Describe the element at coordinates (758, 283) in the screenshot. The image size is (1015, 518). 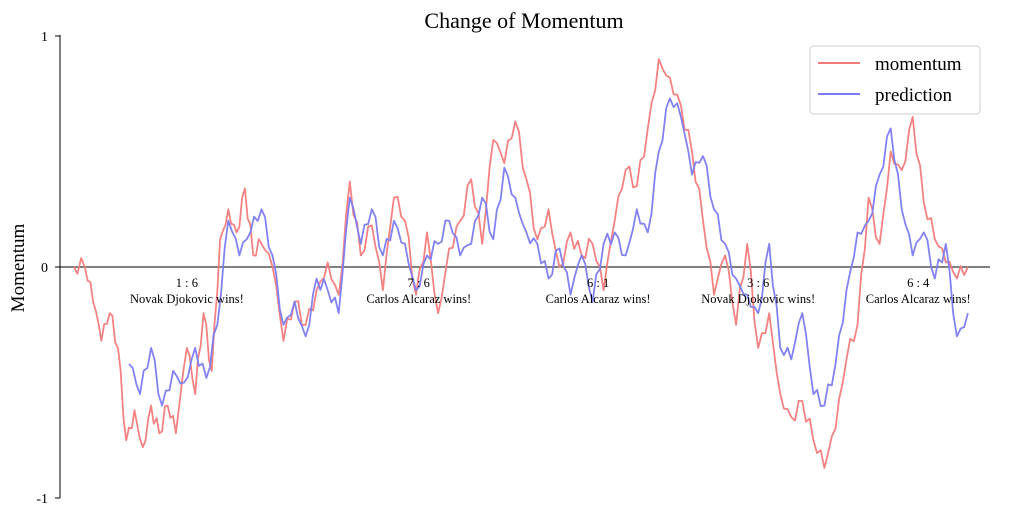
I see `annotation-score-4: 3 : 6` at that location.